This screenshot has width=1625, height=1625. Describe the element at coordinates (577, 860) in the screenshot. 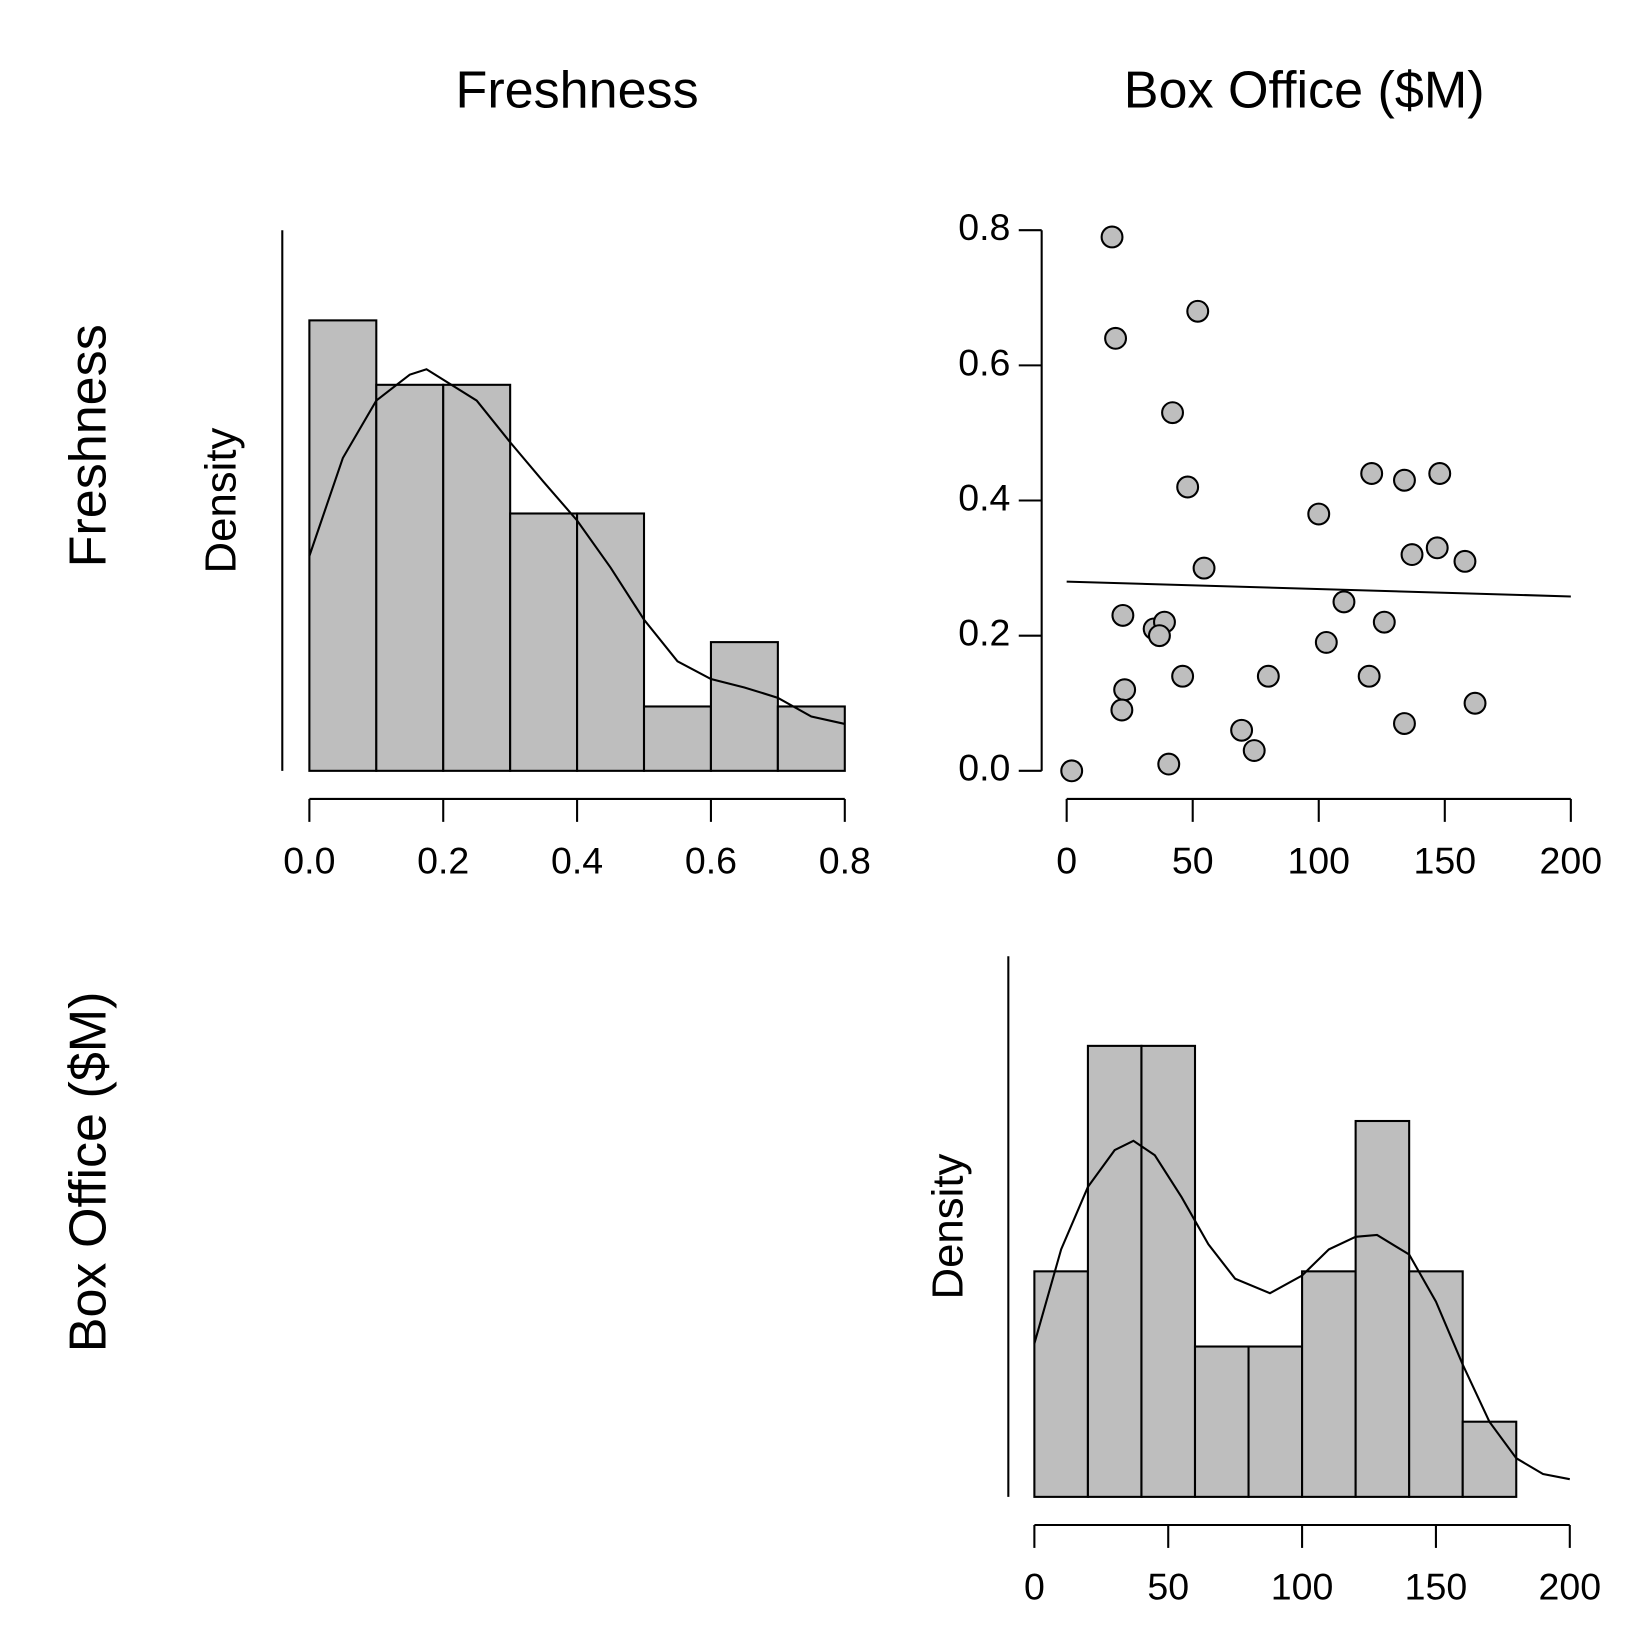

I see `x-tick-label: 0.4` at that location.